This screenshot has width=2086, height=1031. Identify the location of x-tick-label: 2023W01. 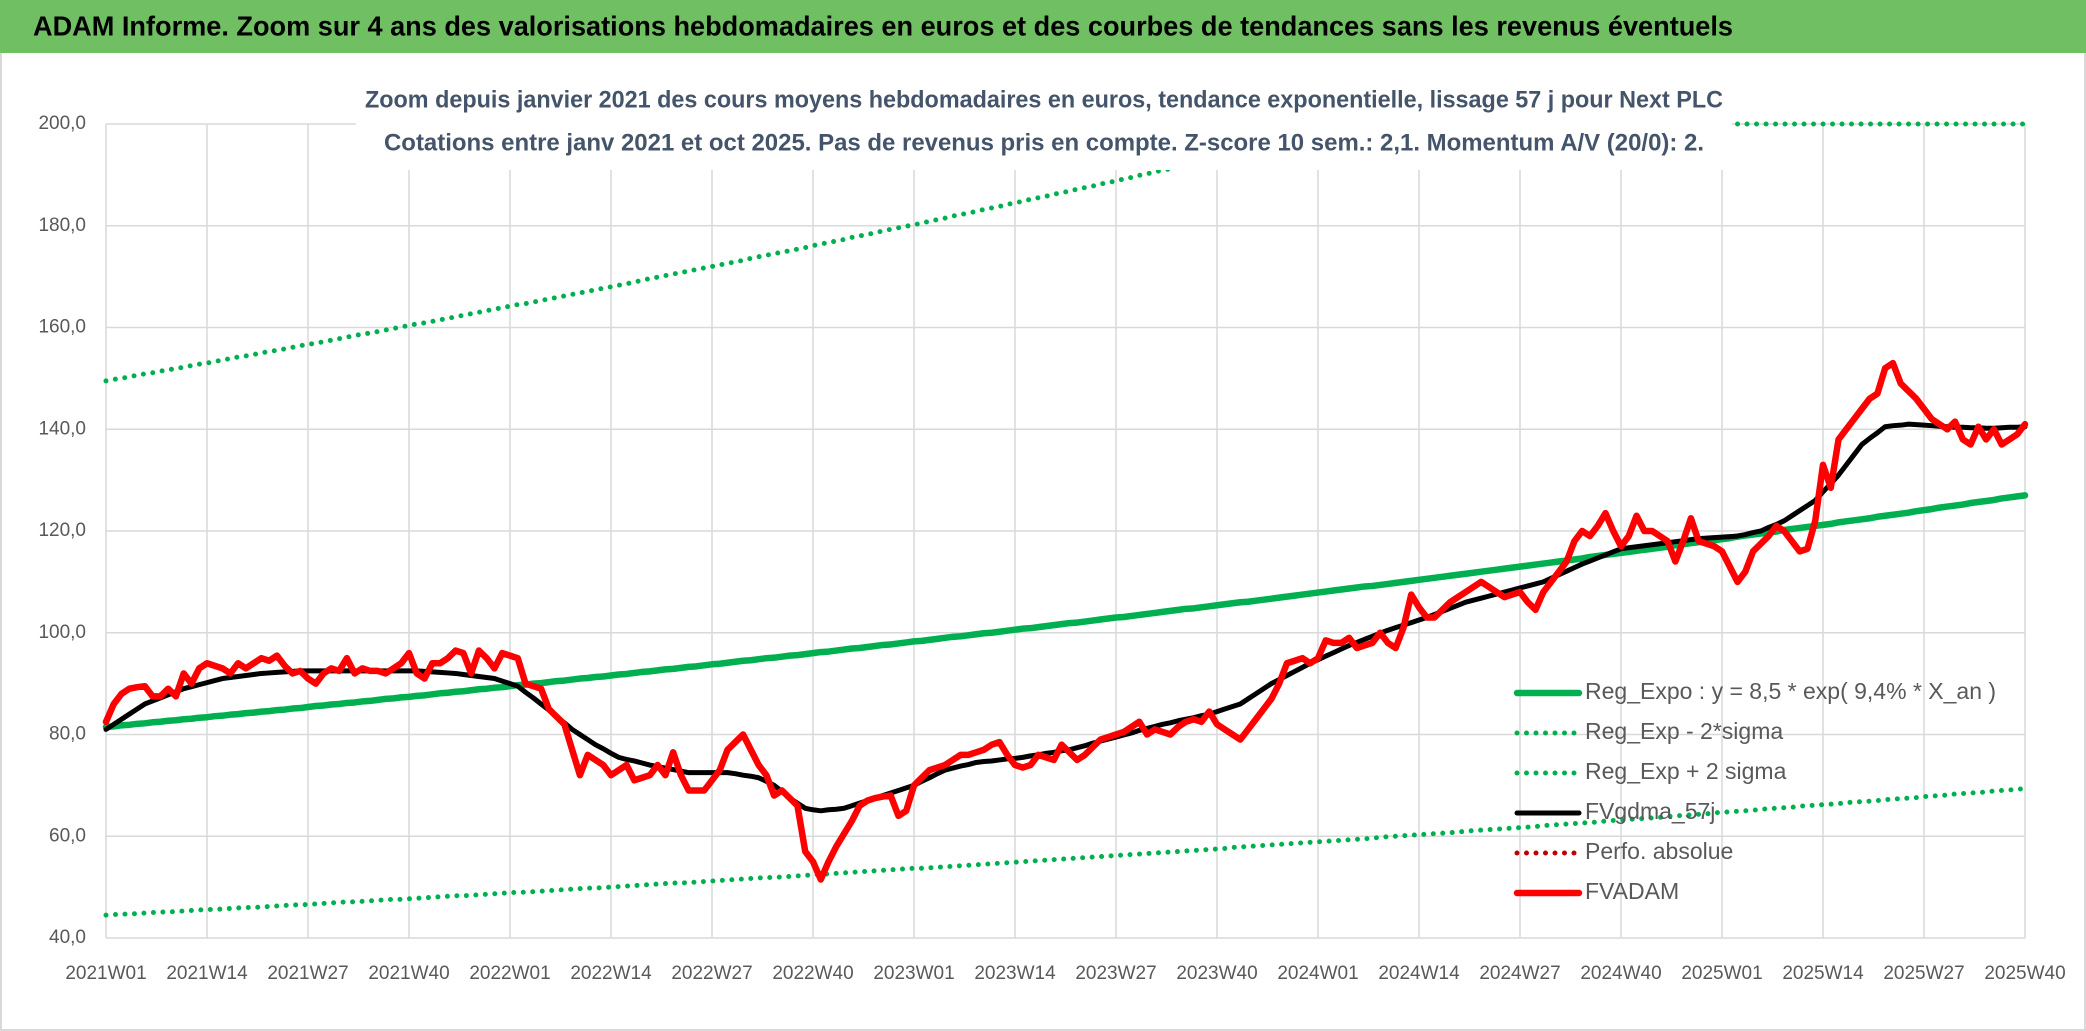
(913, 973).